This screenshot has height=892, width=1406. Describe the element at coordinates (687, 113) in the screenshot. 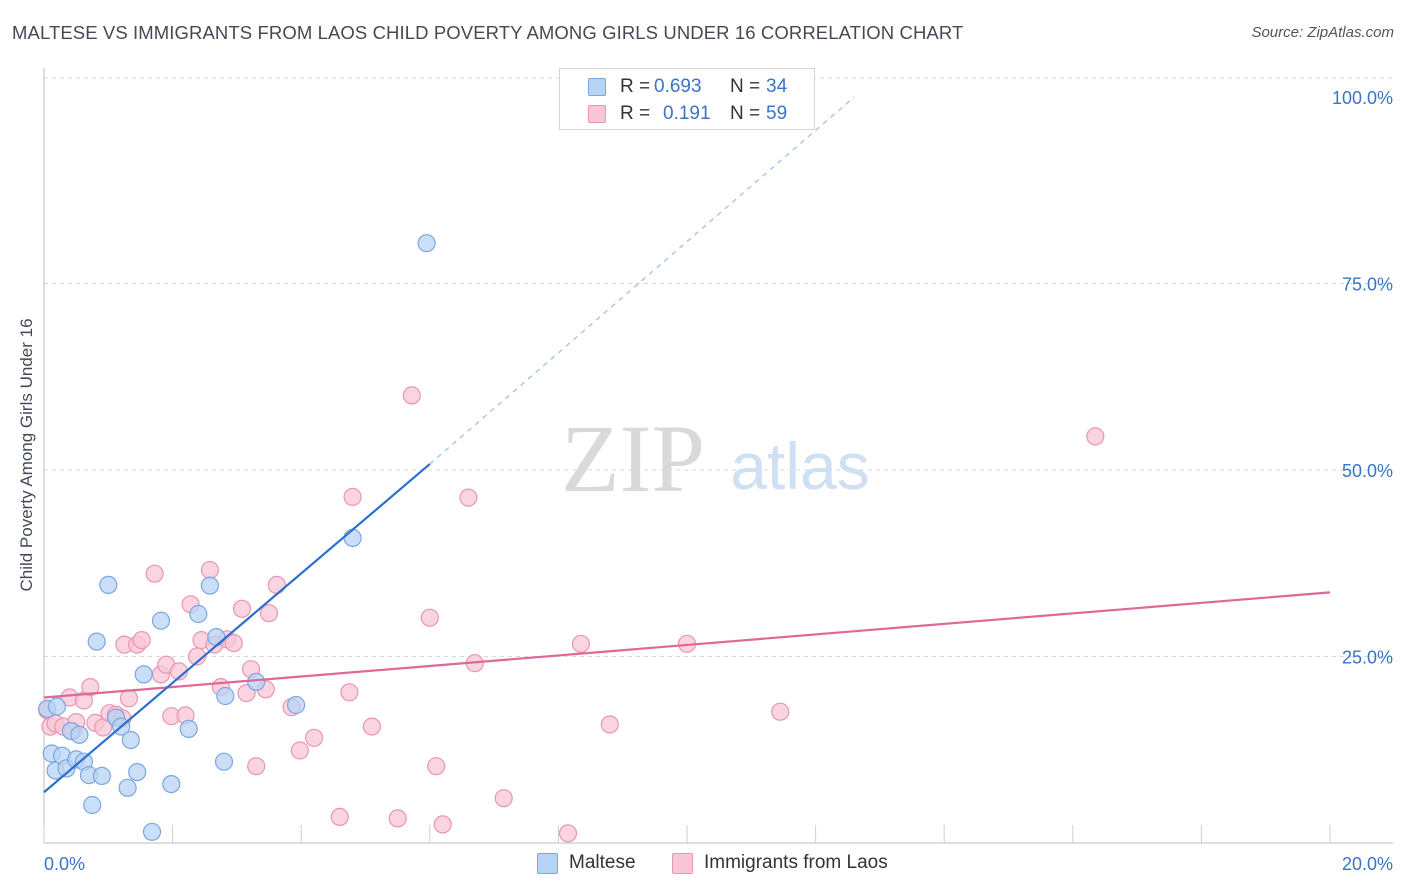

I see `legend-r-value: 0.191` at that location.